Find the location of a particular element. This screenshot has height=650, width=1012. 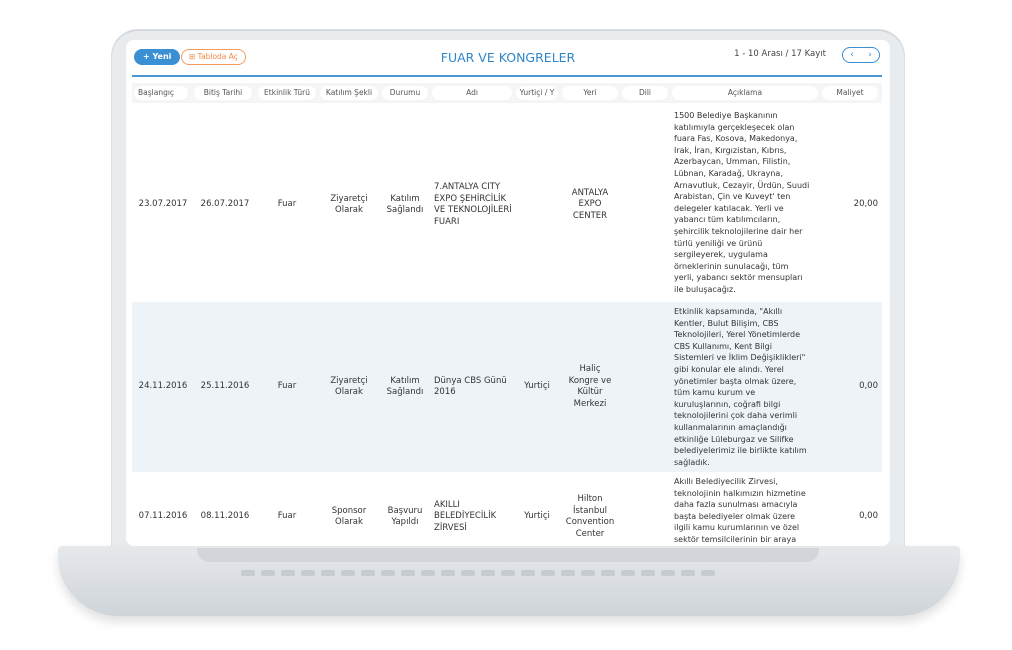

scope is located at coordinates (537, 205).